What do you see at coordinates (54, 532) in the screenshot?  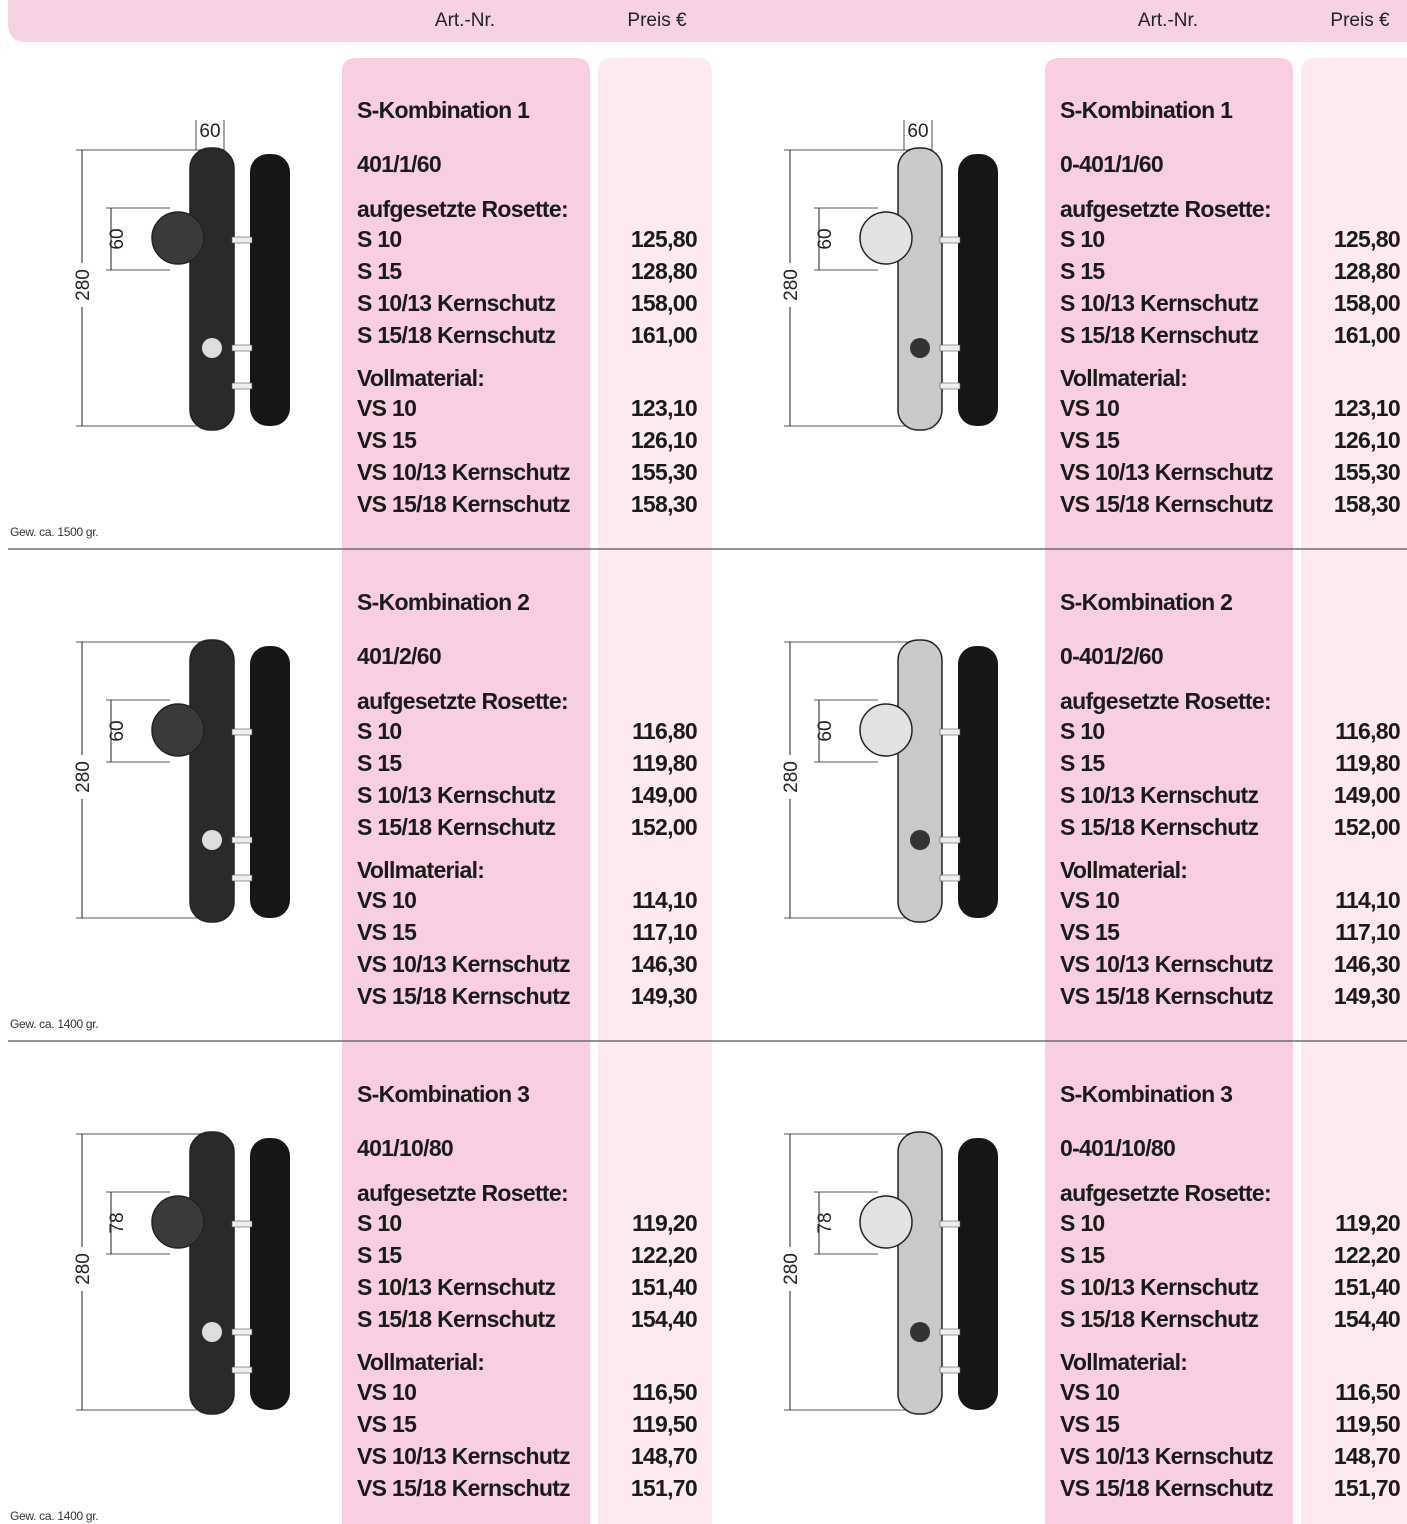 I see `weight-note: Gew. ca. 1500 gr.` at bounding box center [54, 532].